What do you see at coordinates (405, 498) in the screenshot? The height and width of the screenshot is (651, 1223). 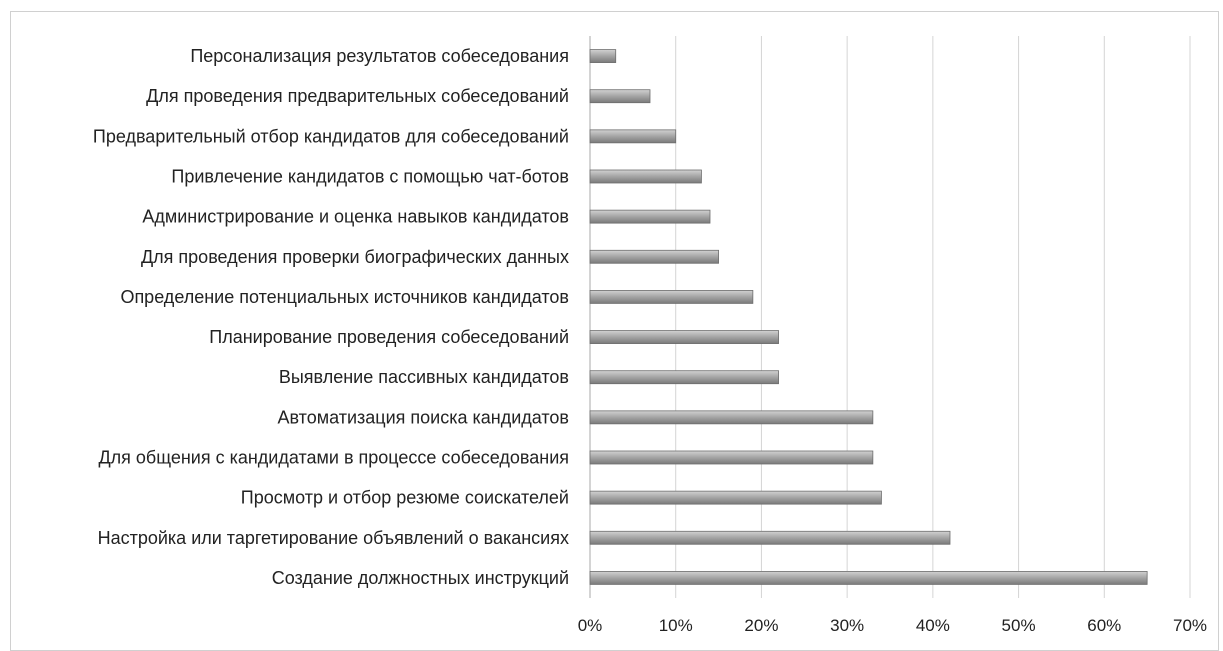 I see `category-label-11: Просмотр и отбор резюме соискателей` at bounding box center [405, 498].